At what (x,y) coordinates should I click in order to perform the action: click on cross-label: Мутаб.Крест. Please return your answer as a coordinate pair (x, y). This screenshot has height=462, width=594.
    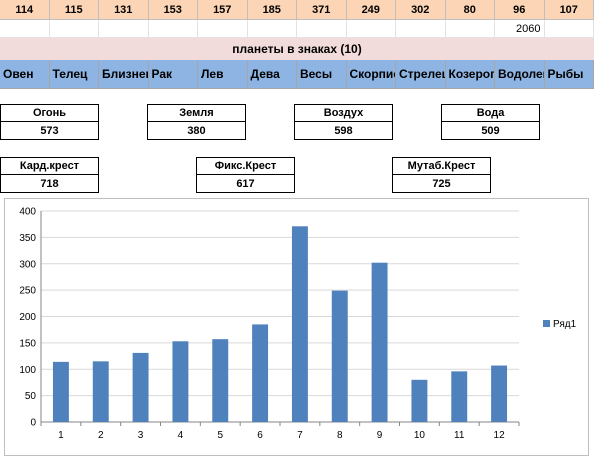
    Looking at the image, I should click on (441, 166).